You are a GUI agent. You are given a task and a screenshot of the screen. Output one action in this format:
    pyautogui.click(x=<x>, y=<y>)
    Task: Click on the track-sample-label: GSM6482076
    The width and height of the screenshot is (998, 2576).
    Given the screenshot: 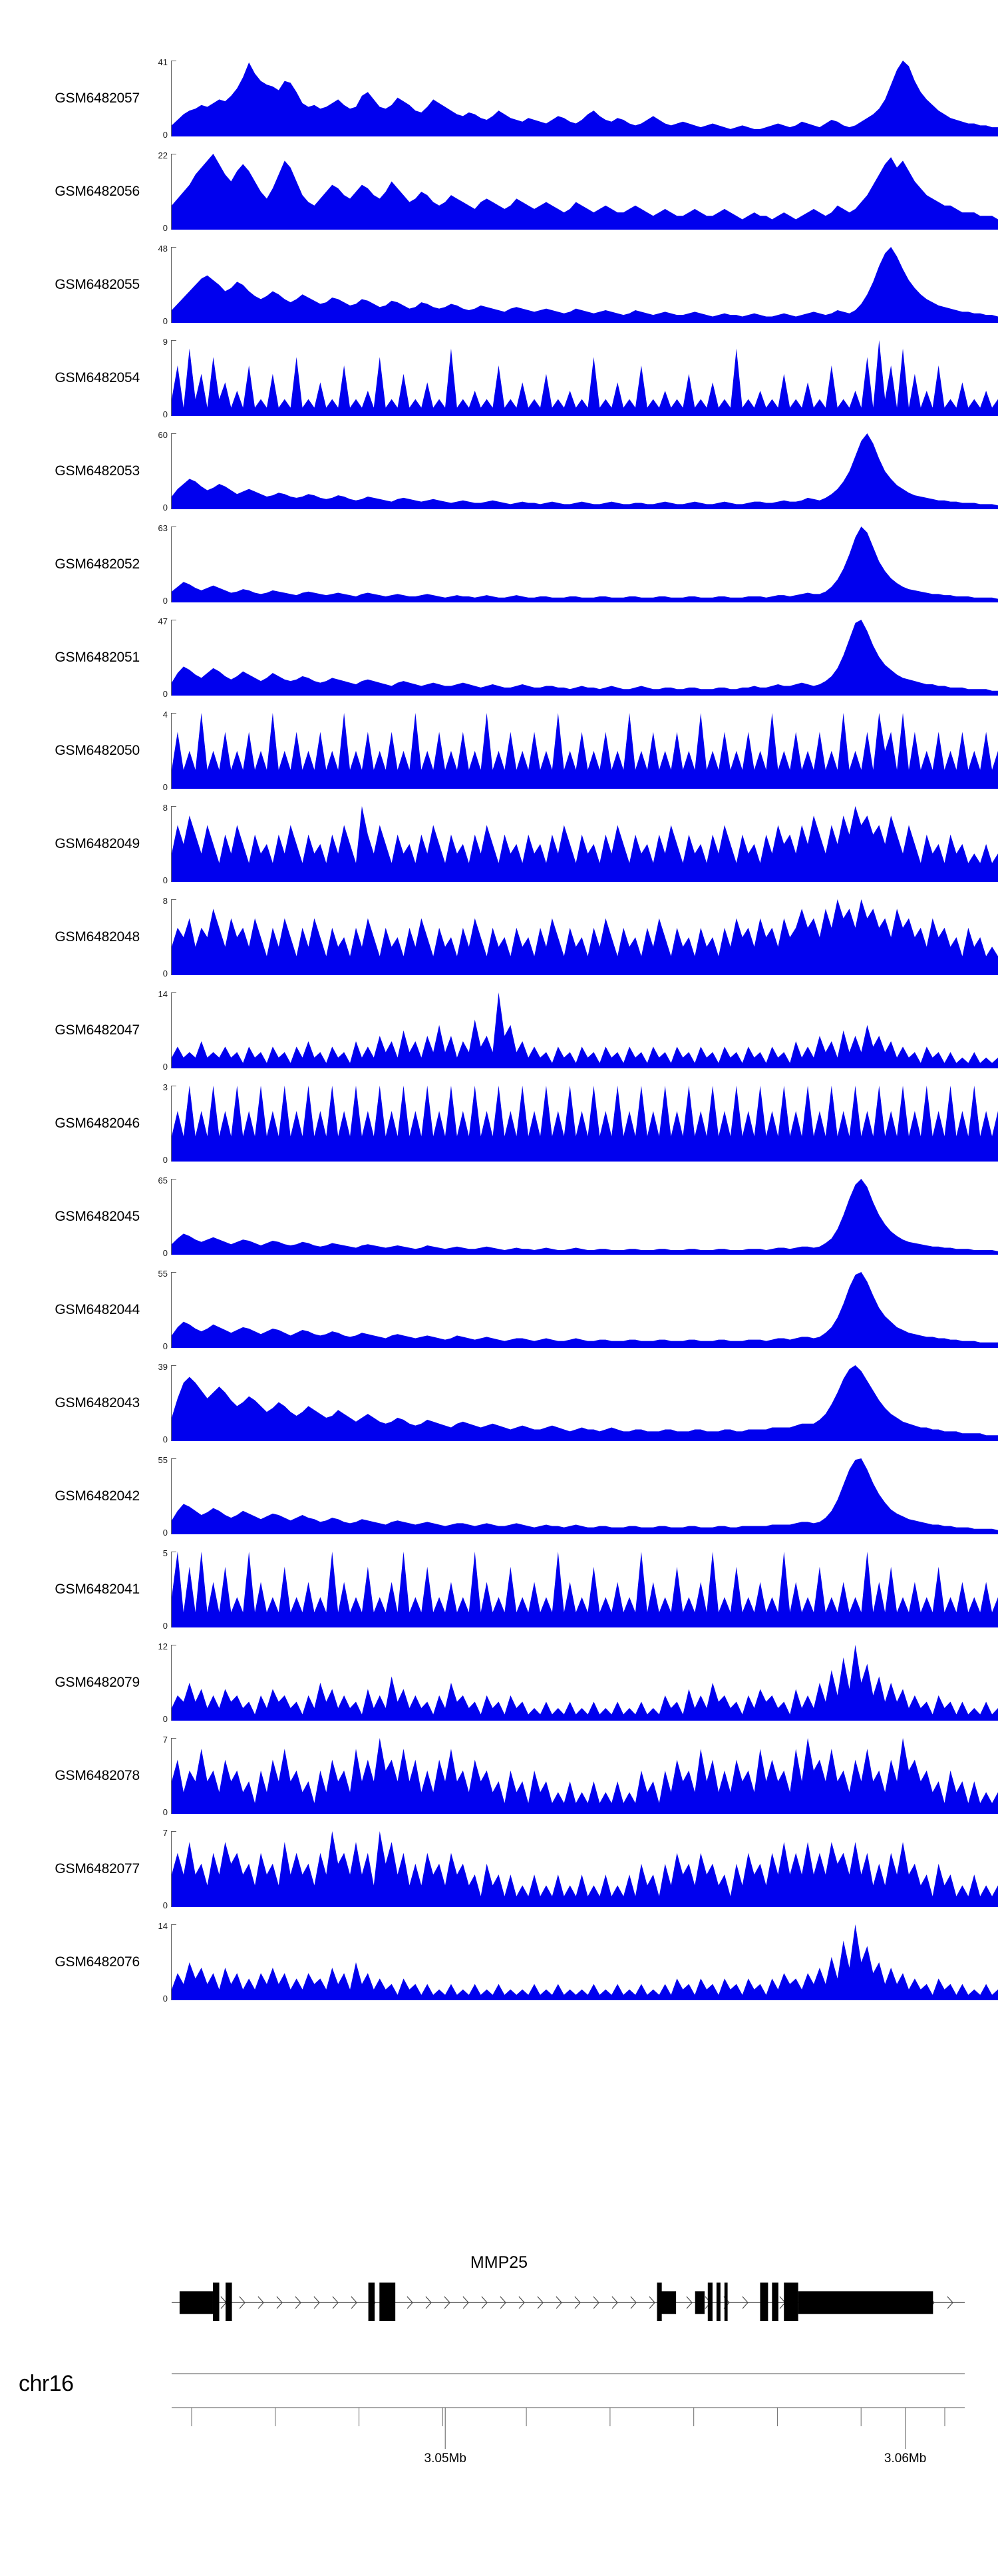 What is the action you would take?
    pyautogui.click(x=97, y=1962)
    